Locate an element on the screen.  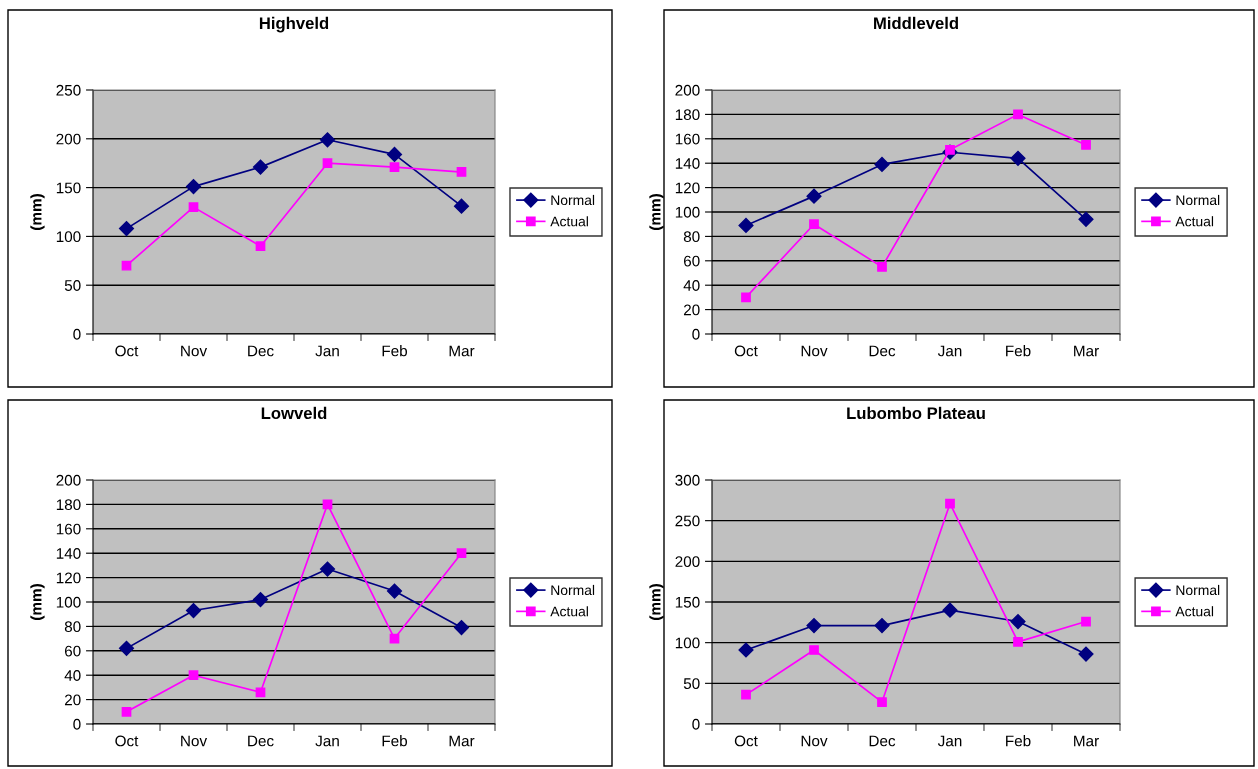
chart-title: Lowveld is located at coordinates (294, 413).